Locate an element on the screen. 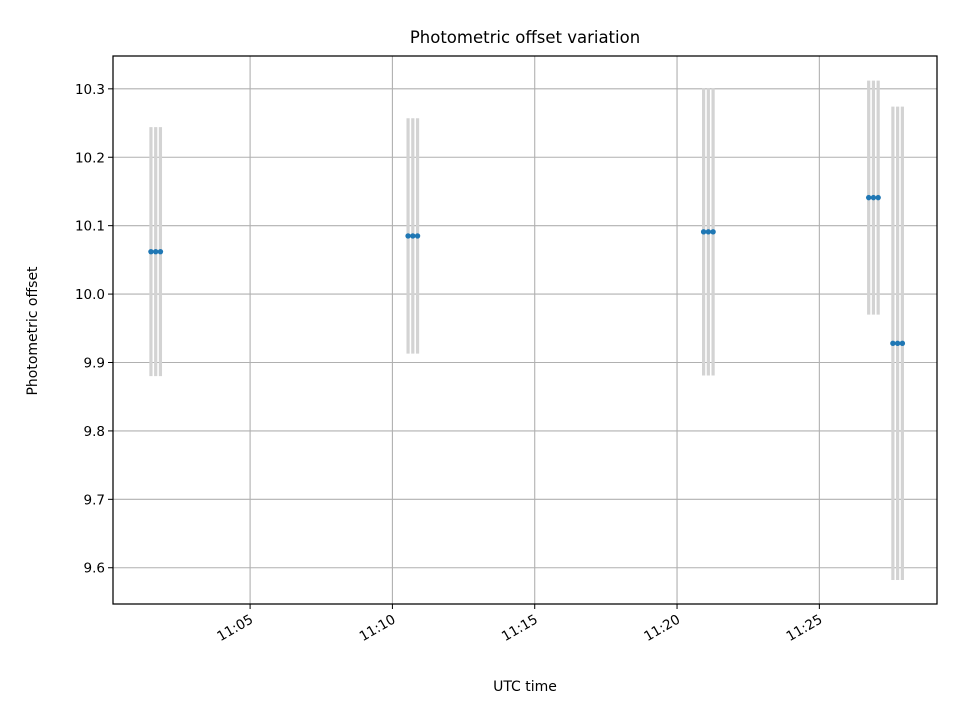  x-tick-label: 11:15 is located at coordinates (520, 628).